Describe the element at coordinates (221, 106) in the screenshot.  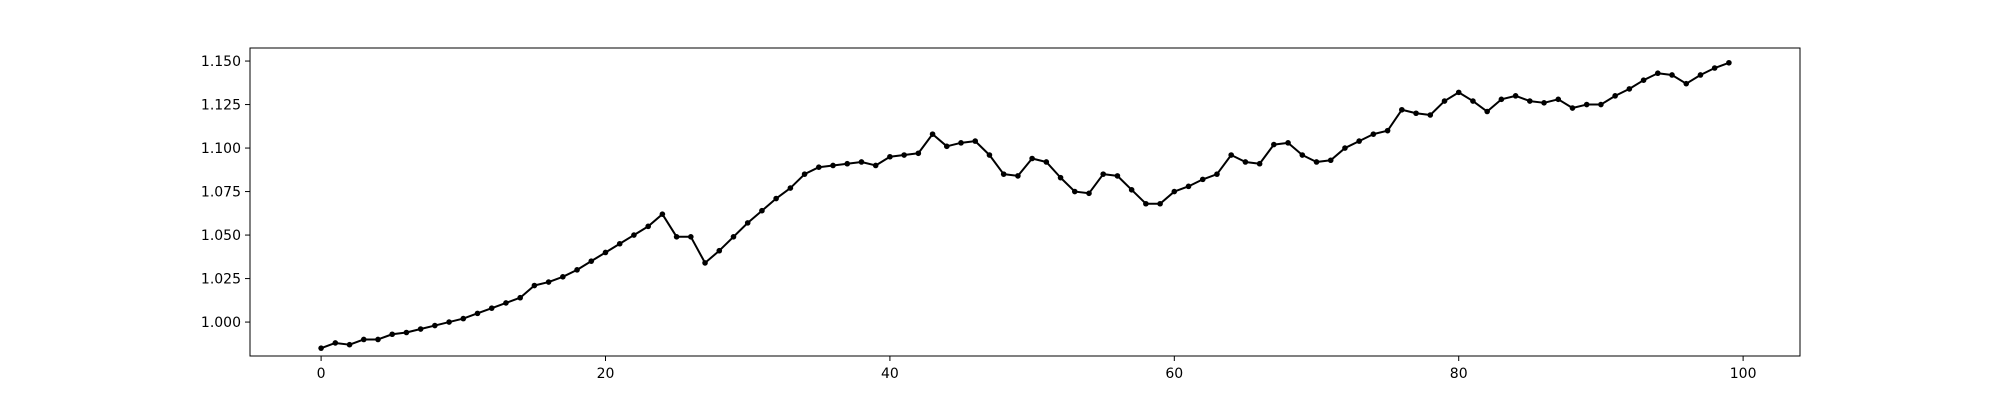
I see `y-tick-label: 1.125` at that location.